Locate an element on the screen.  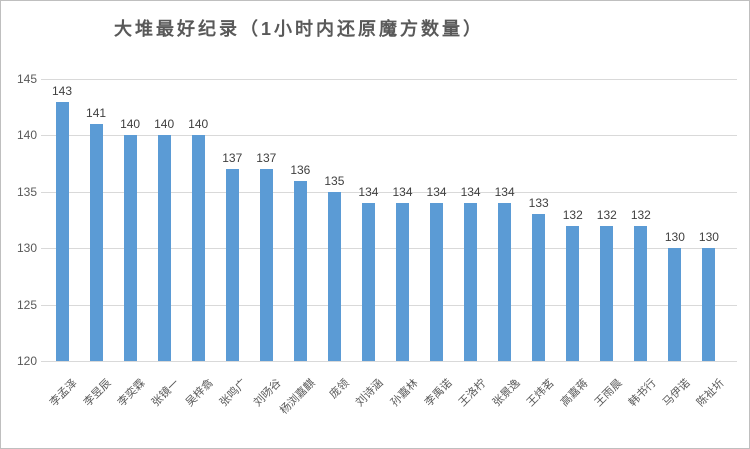
y-axis-tick-label: 120 is located at coordinates (26, 361).